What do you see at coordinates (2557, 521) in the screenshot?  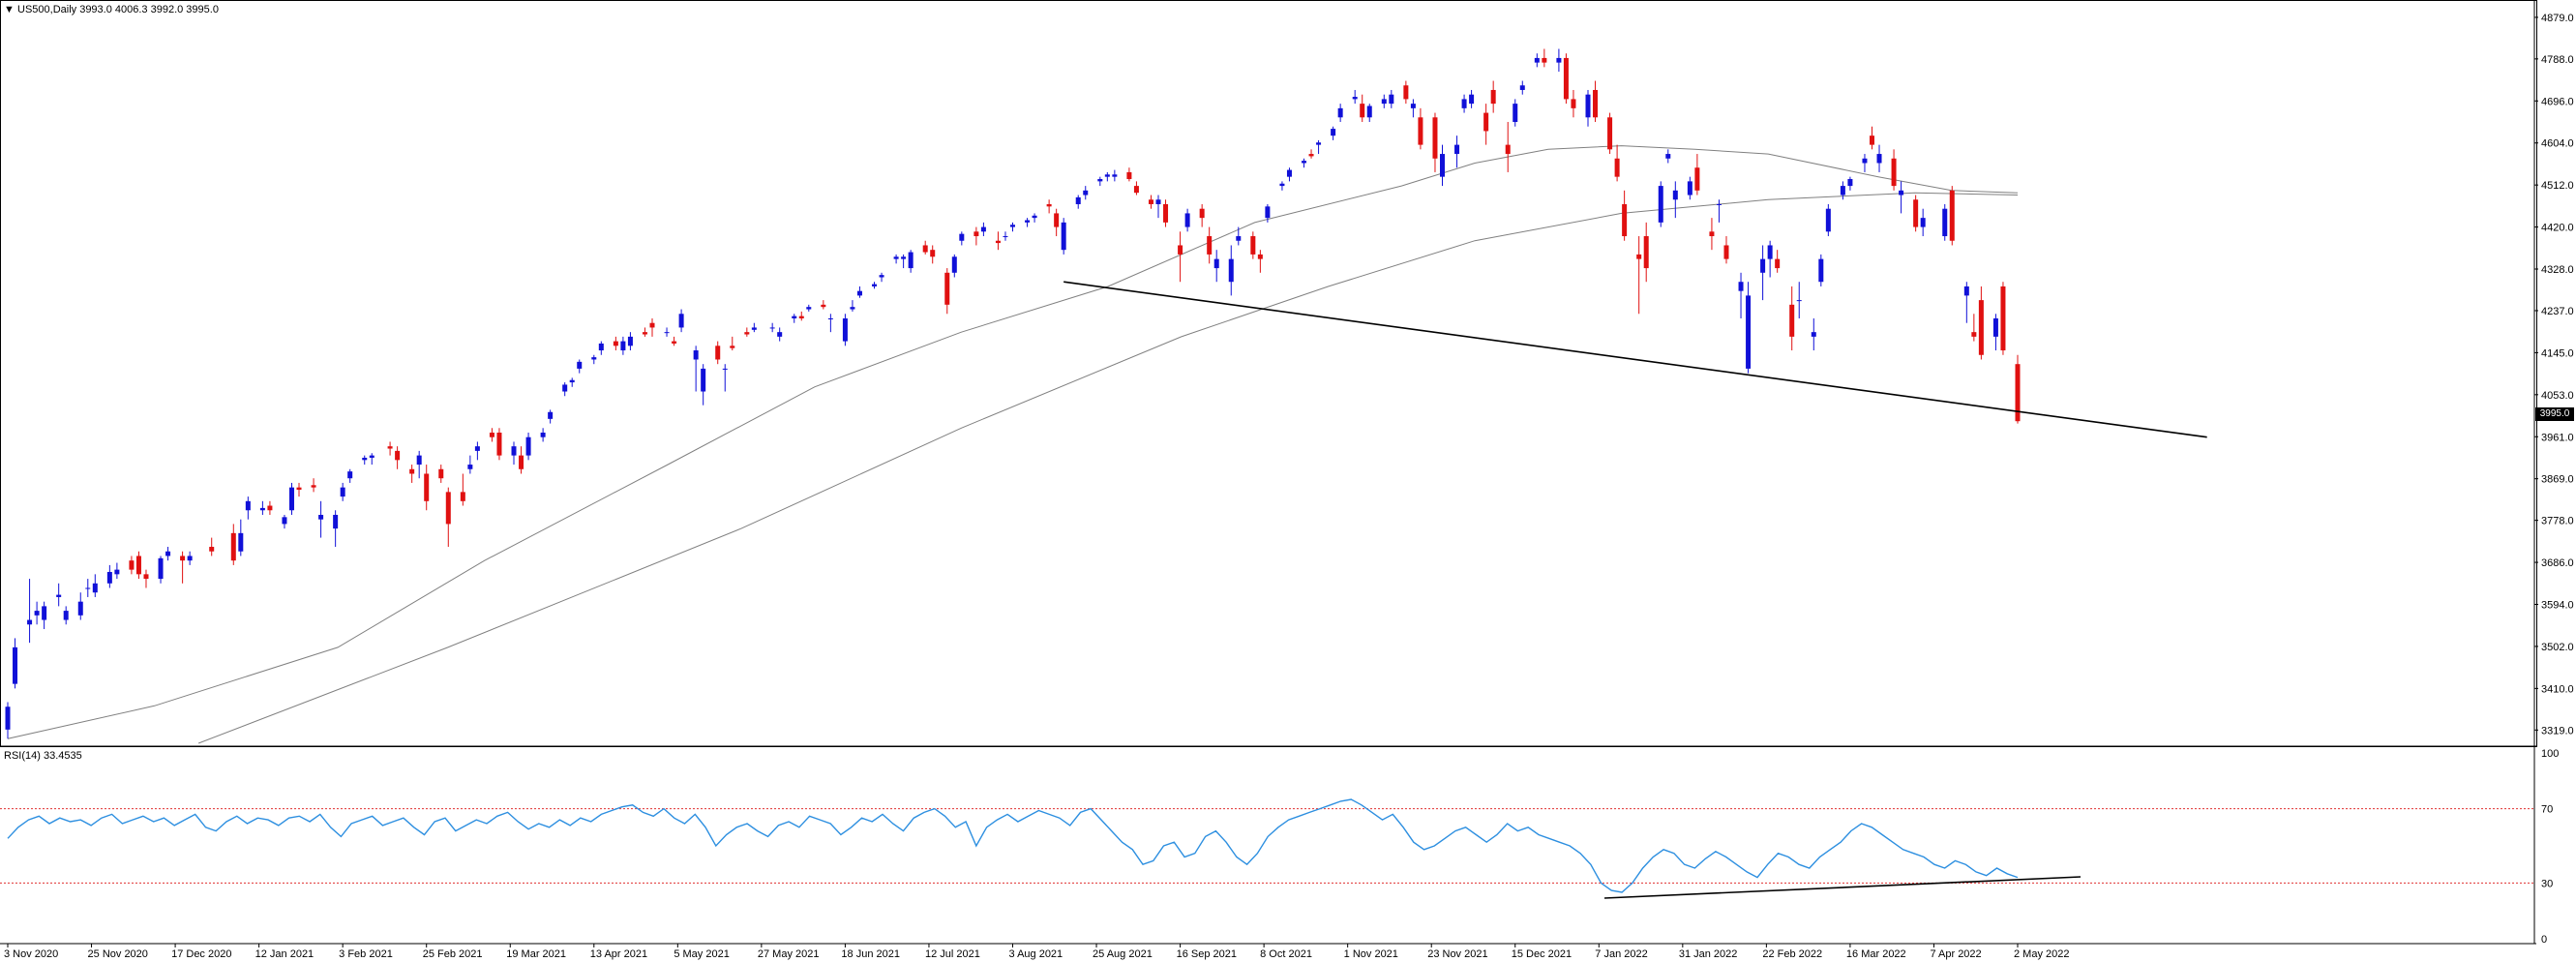 I see `price-tick-label: 3778.0` at bounding box center [2557, 521].